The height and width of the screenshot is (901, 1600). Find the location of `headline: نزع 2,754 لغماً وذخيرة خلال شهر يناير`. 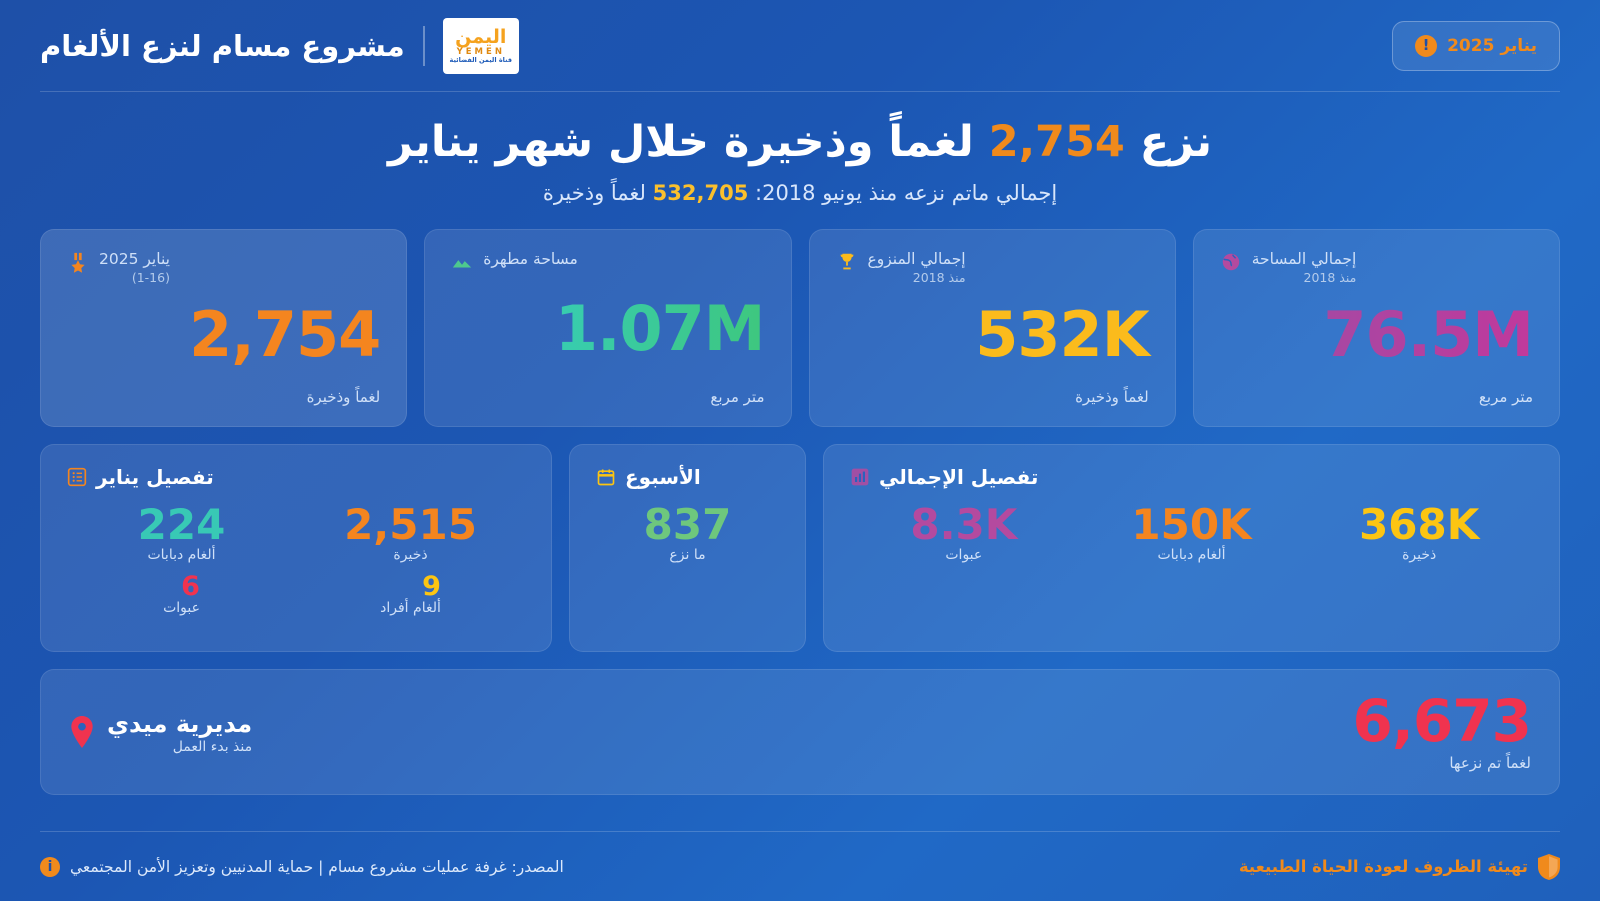

headline: نزع 2,754 لغماً وذخيرة خلال شهر يناير is located at coordinates (800, 142).